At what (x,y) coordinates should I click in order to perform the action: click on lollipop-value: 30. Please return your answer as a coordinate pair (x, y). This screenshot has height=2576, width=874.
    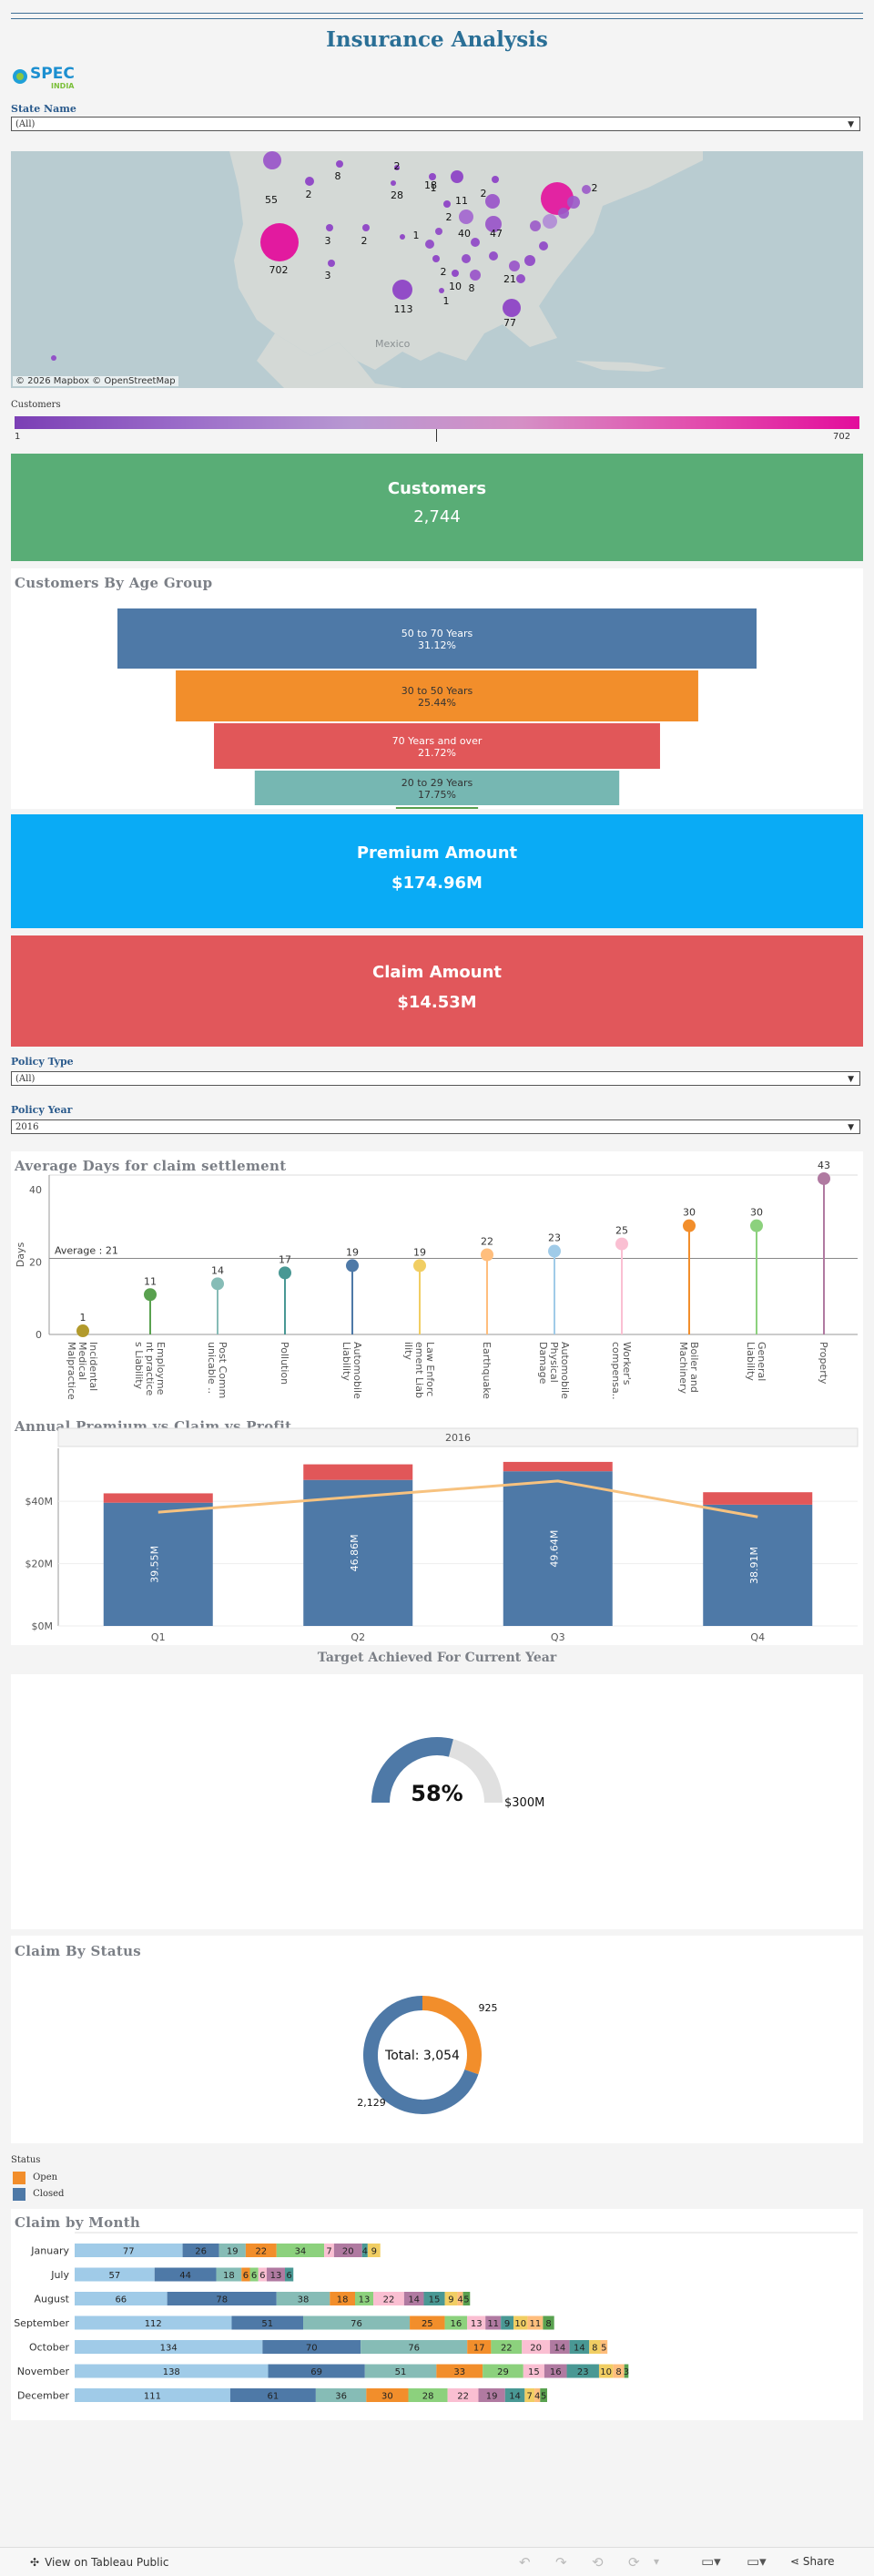
    Looking at the image, I should click on (689, 1213).